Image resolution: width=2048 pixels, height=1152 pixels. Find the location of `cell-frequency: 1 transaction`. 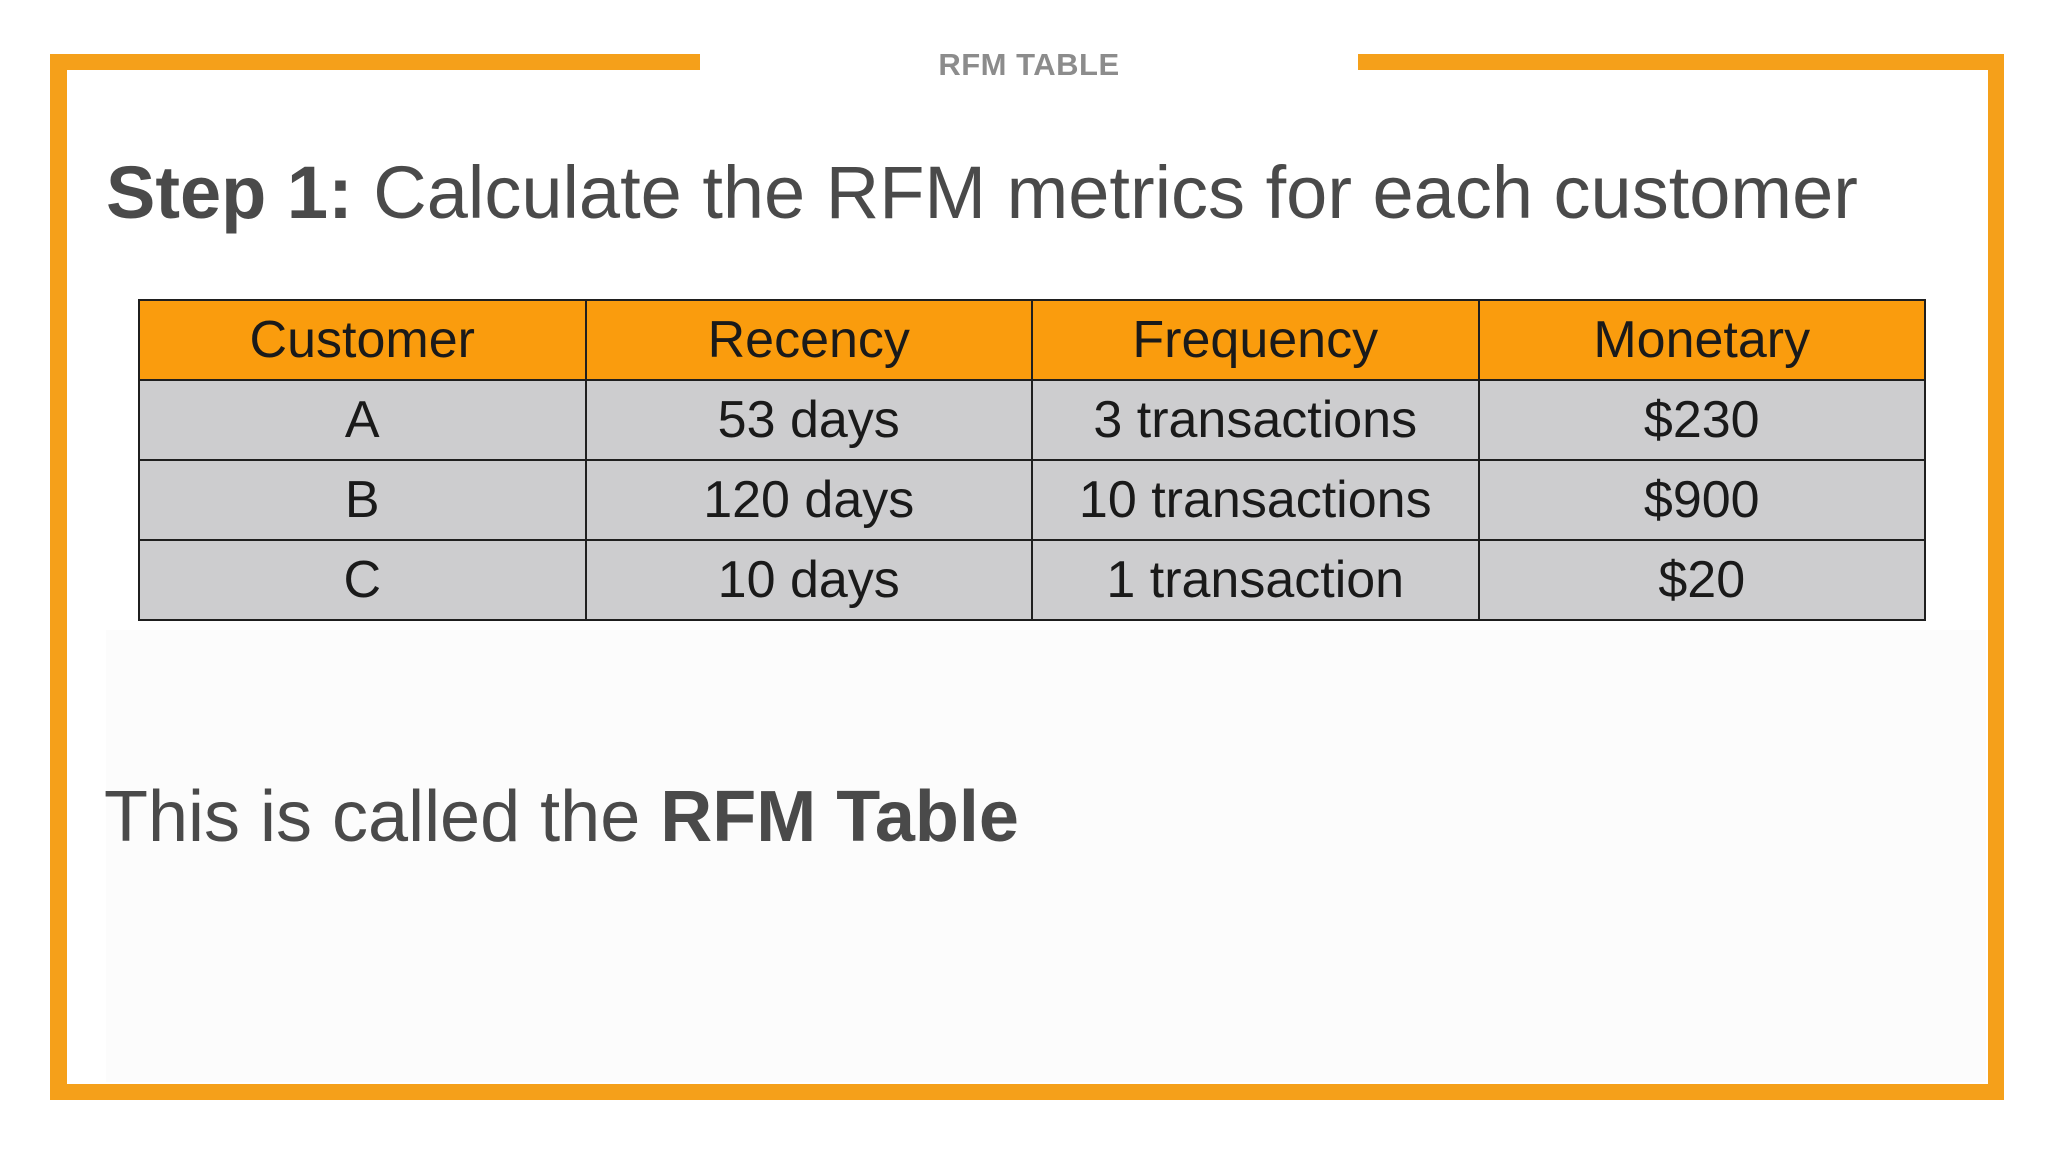

cell-frequency: 1 transaction is located at coordinates (1255, 580).